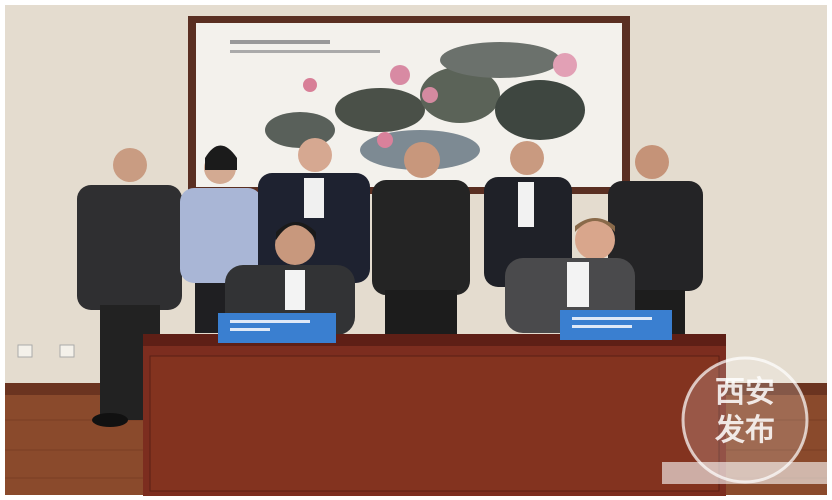  Describe the element at coordinates (744, 430) in the screenshot. I see `watermark-line2: 发布` at that location.